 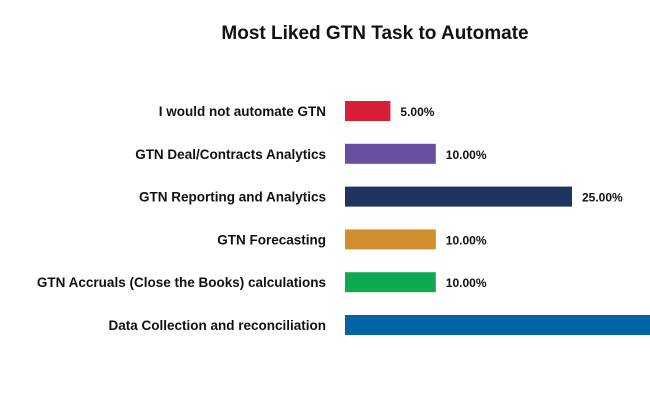 I want to click on value-label: 25.00%, so click(x=602, y=198).